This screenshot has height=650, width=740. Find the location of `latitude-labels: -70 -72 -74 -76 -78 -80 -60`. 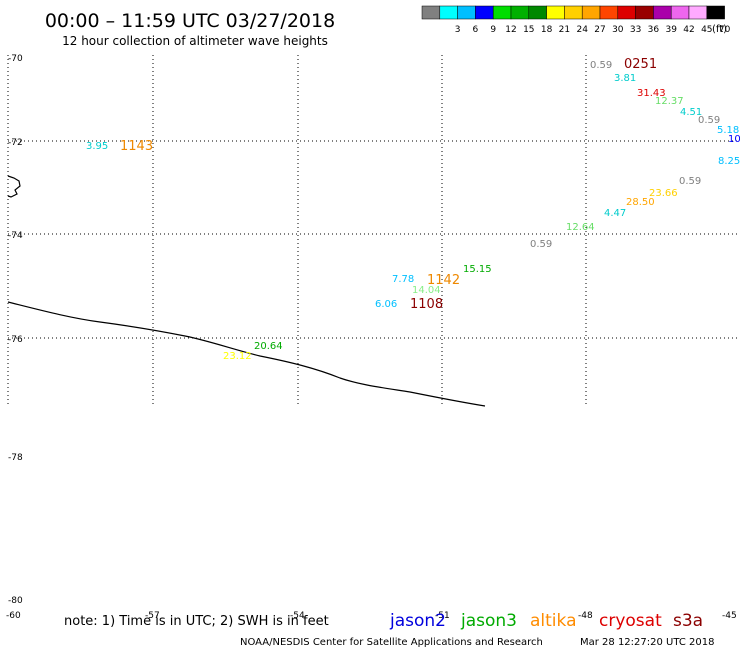

latitude-labels: -70 -72 -74 -76 -78 -80 -60 is located at coordinates (14, 337).